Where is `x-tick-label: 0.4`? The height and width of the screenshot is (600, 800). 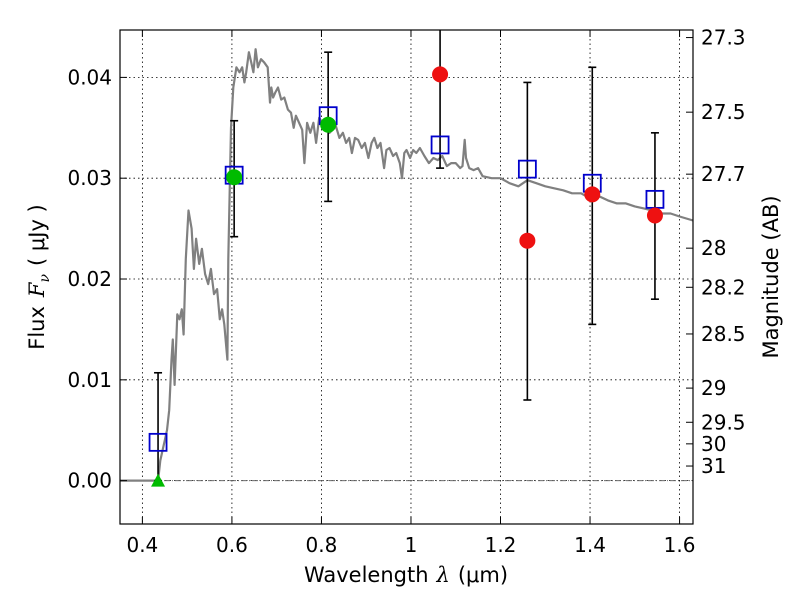 x-tick-label: 0.4 is located at coordinates (142, 545).